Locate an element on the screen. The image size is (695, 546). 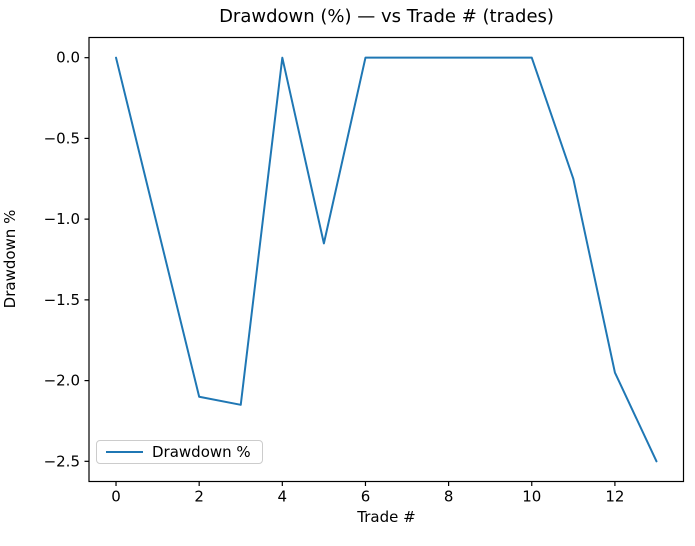
y-tick-label: −1.0 is located at coordinates (62, 219).